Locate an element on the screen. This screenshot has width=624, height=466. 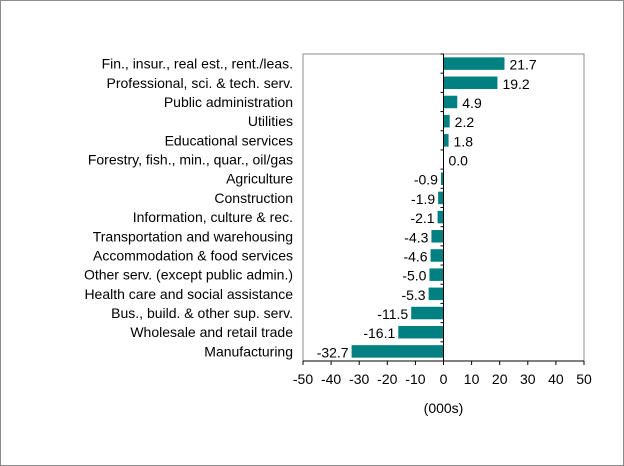
category-label: Utilities is located at coordinates (270, 121).